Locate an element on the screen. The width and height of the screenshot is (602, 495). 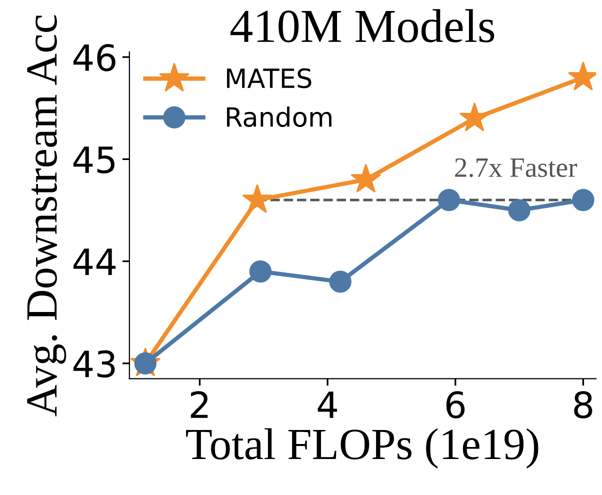
x-tick-label: 4 is located at coordinates (328, 405).